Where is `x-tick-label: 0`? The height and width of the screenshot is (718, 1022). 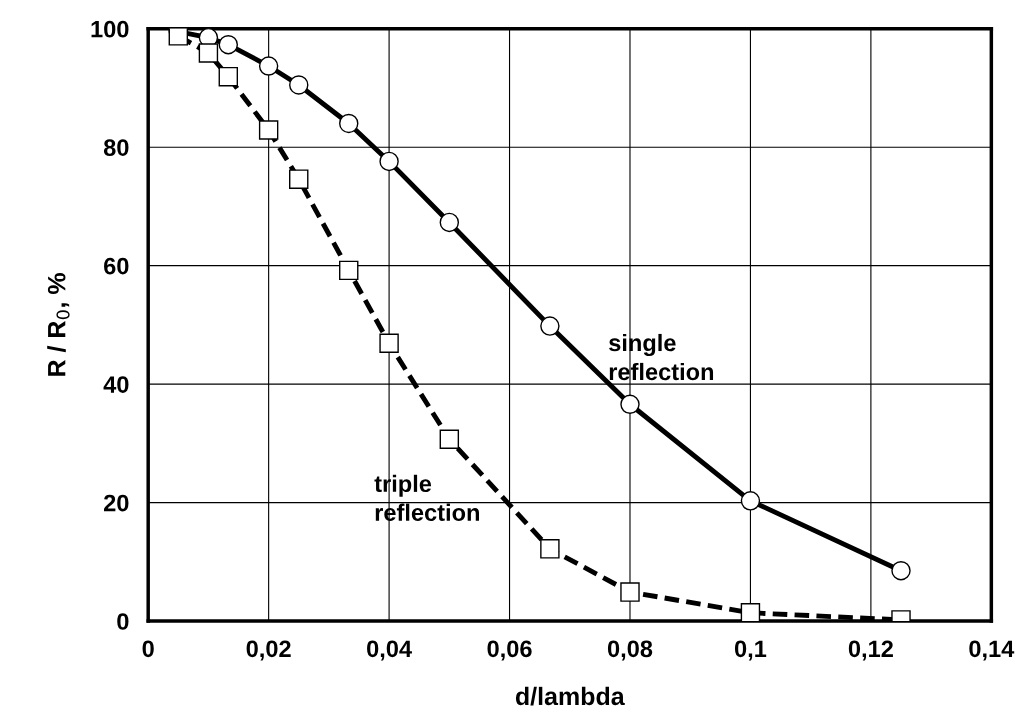 x-tick-label: 0 is located at coordinates (148, 649).